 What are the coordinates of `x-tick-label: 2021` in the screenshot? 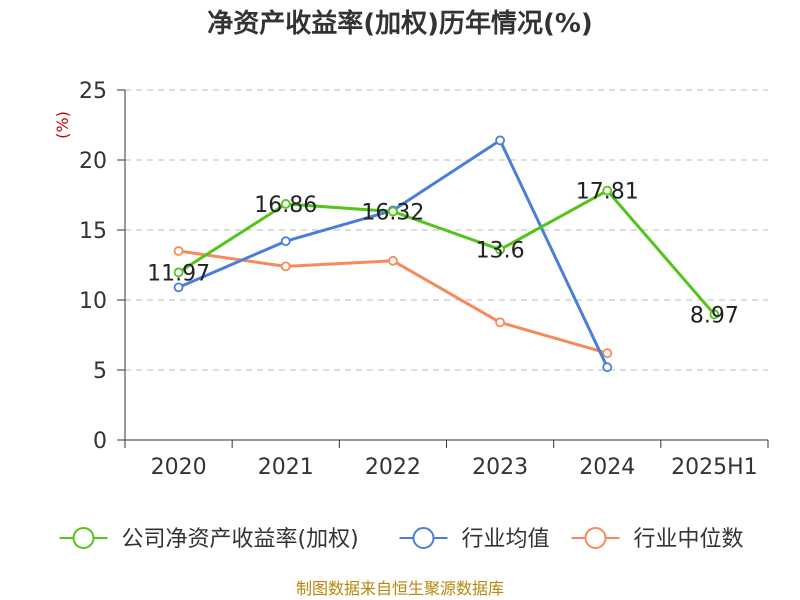 It's located at (286, 467).